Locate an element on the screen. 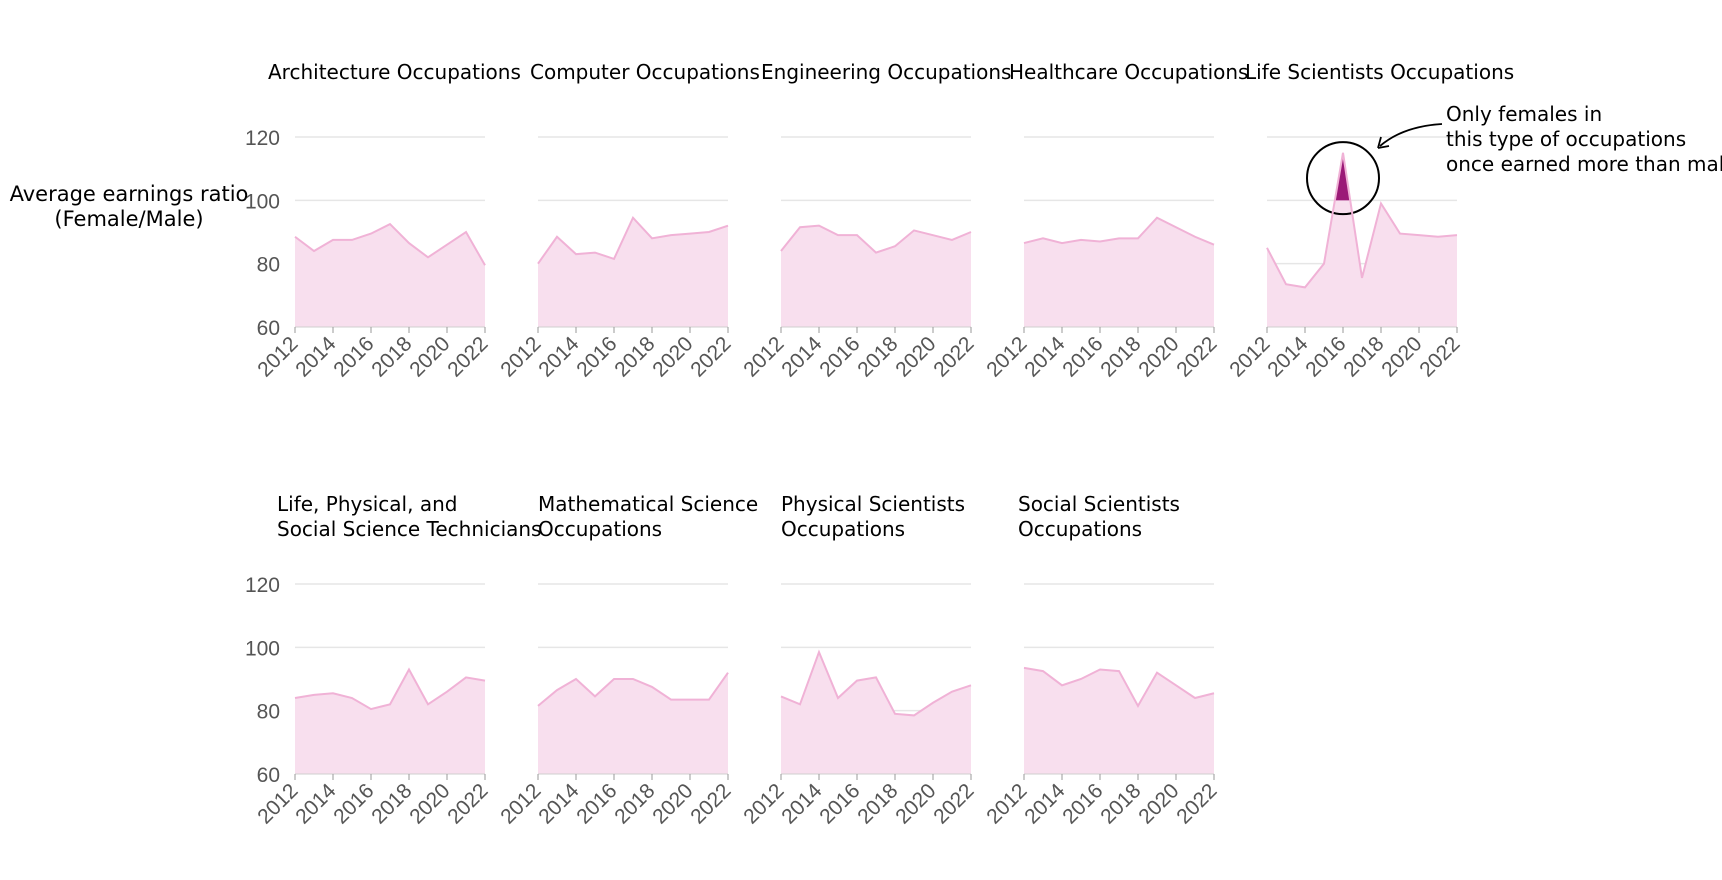  annotation-text: this type of occupations is located at coordinates (1566, 139).